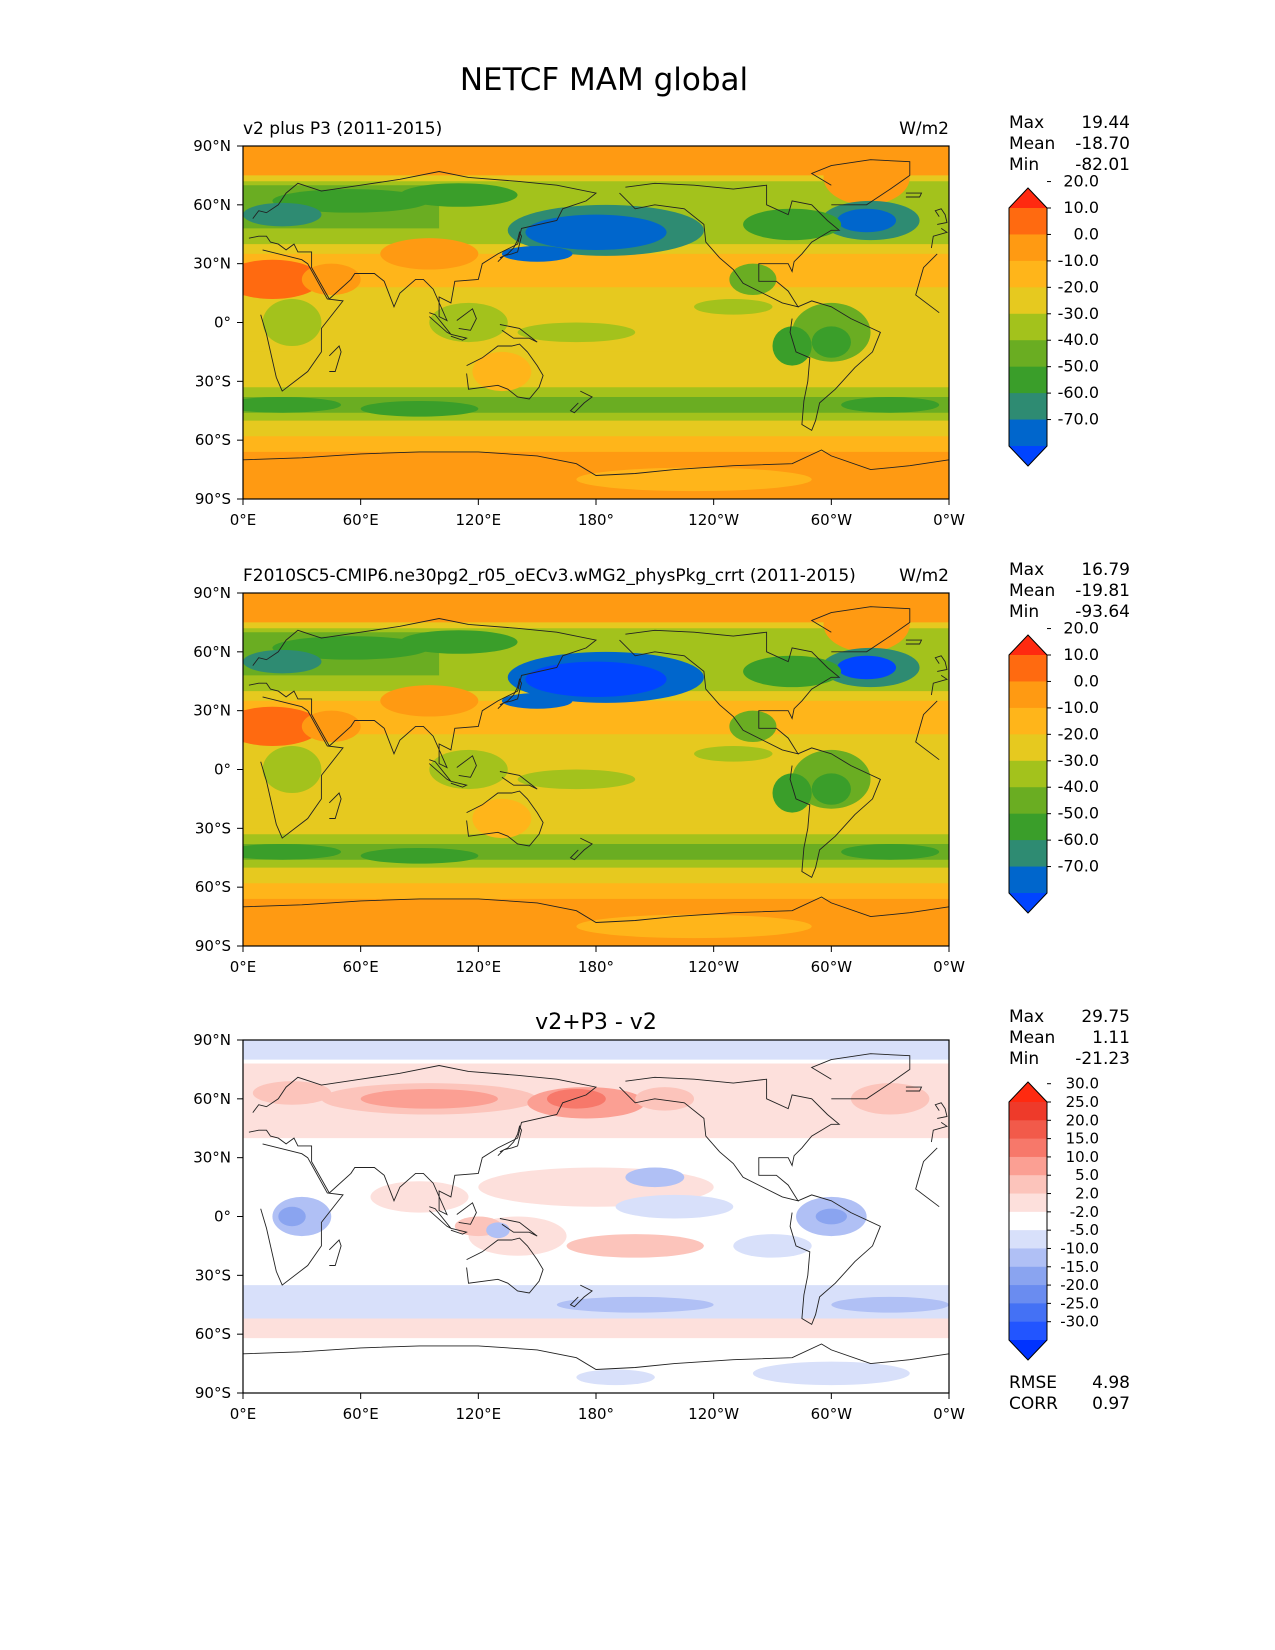  Describe the element at coordinates (832, 520) in the screenshot. I see `x-tick-label: 60°W` at that location.